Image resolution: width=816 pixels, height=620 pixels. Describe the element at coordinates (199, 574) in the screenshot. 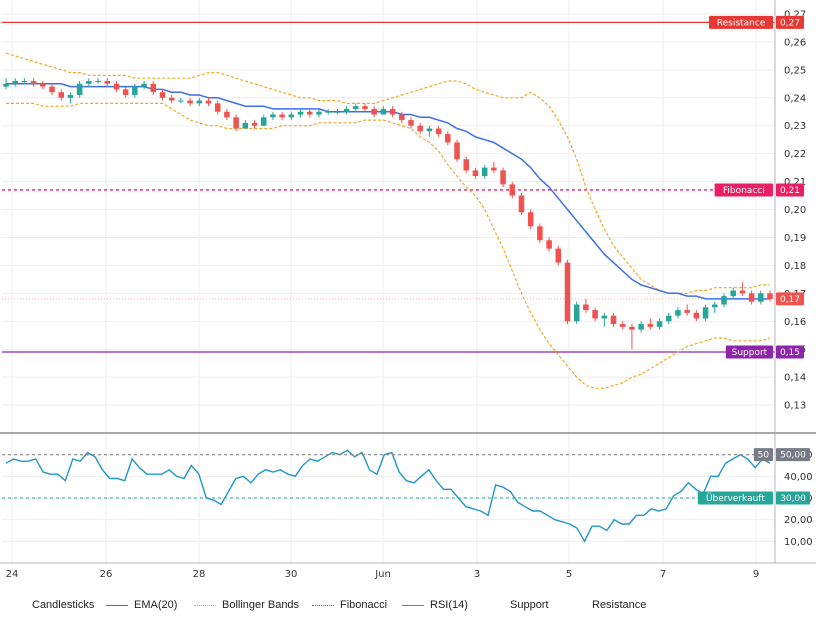

I see `time-tick-label: 28` at that location.